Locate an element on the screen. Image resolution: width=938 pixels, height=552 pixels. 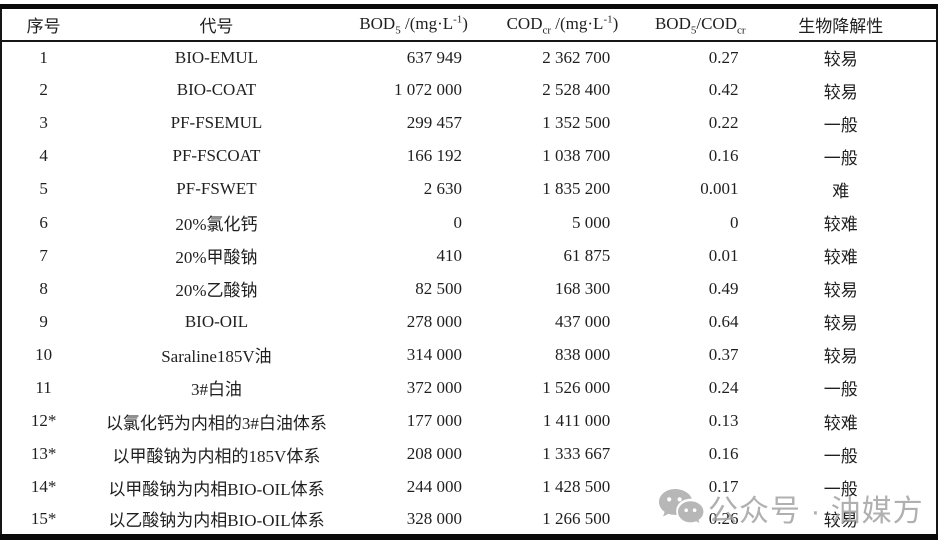
cell-cod: 1 411 000 is located at coordinates (576, 421).